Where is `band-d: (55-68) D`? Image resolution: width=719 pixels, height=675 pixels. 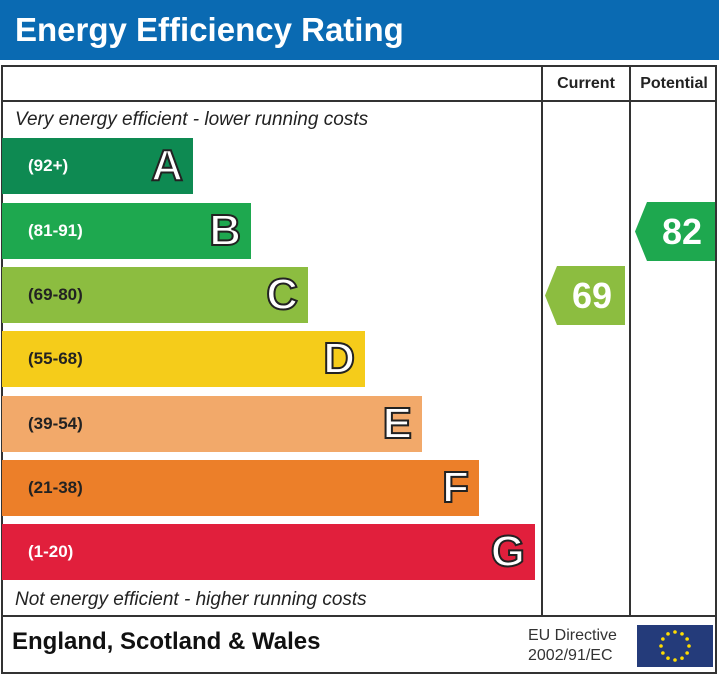 band-d: (55-68) D is located at coordinates (183, 359).